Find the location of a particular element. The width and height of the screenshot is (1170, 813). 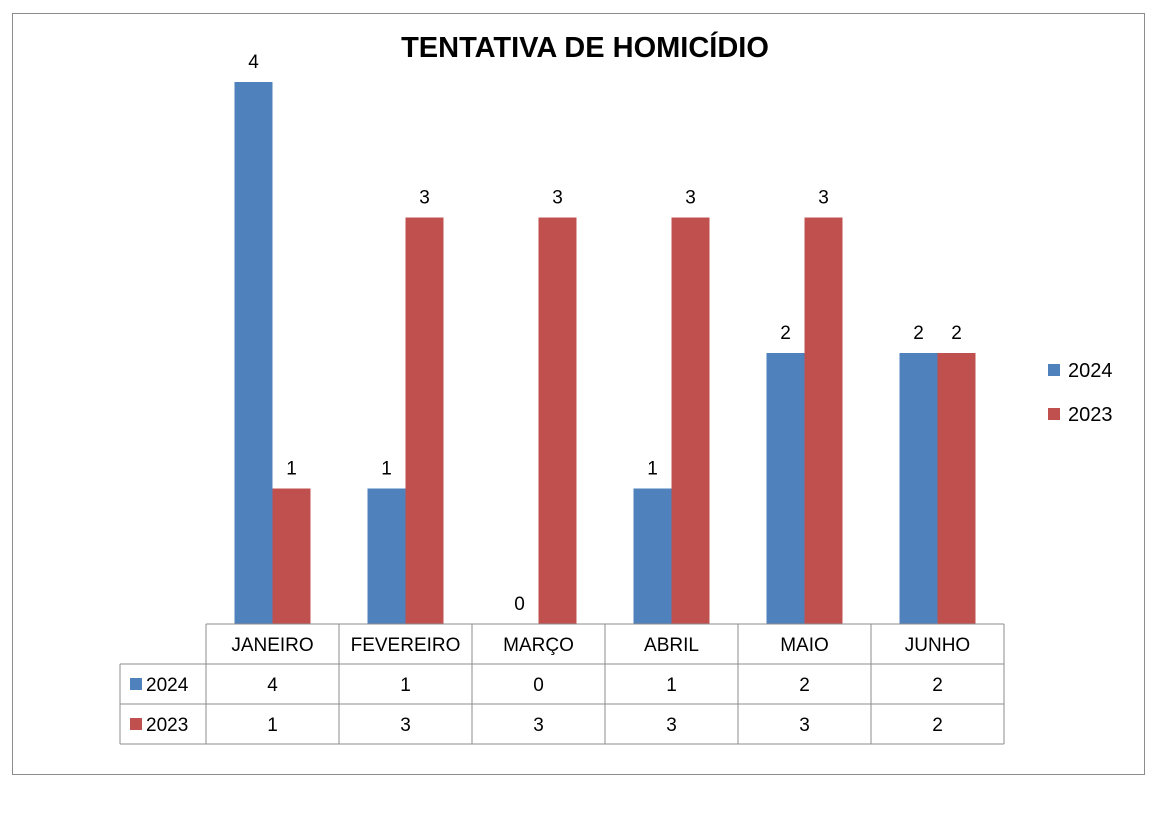

legend-swatch-2024 is located at coordinates (1054, 370).